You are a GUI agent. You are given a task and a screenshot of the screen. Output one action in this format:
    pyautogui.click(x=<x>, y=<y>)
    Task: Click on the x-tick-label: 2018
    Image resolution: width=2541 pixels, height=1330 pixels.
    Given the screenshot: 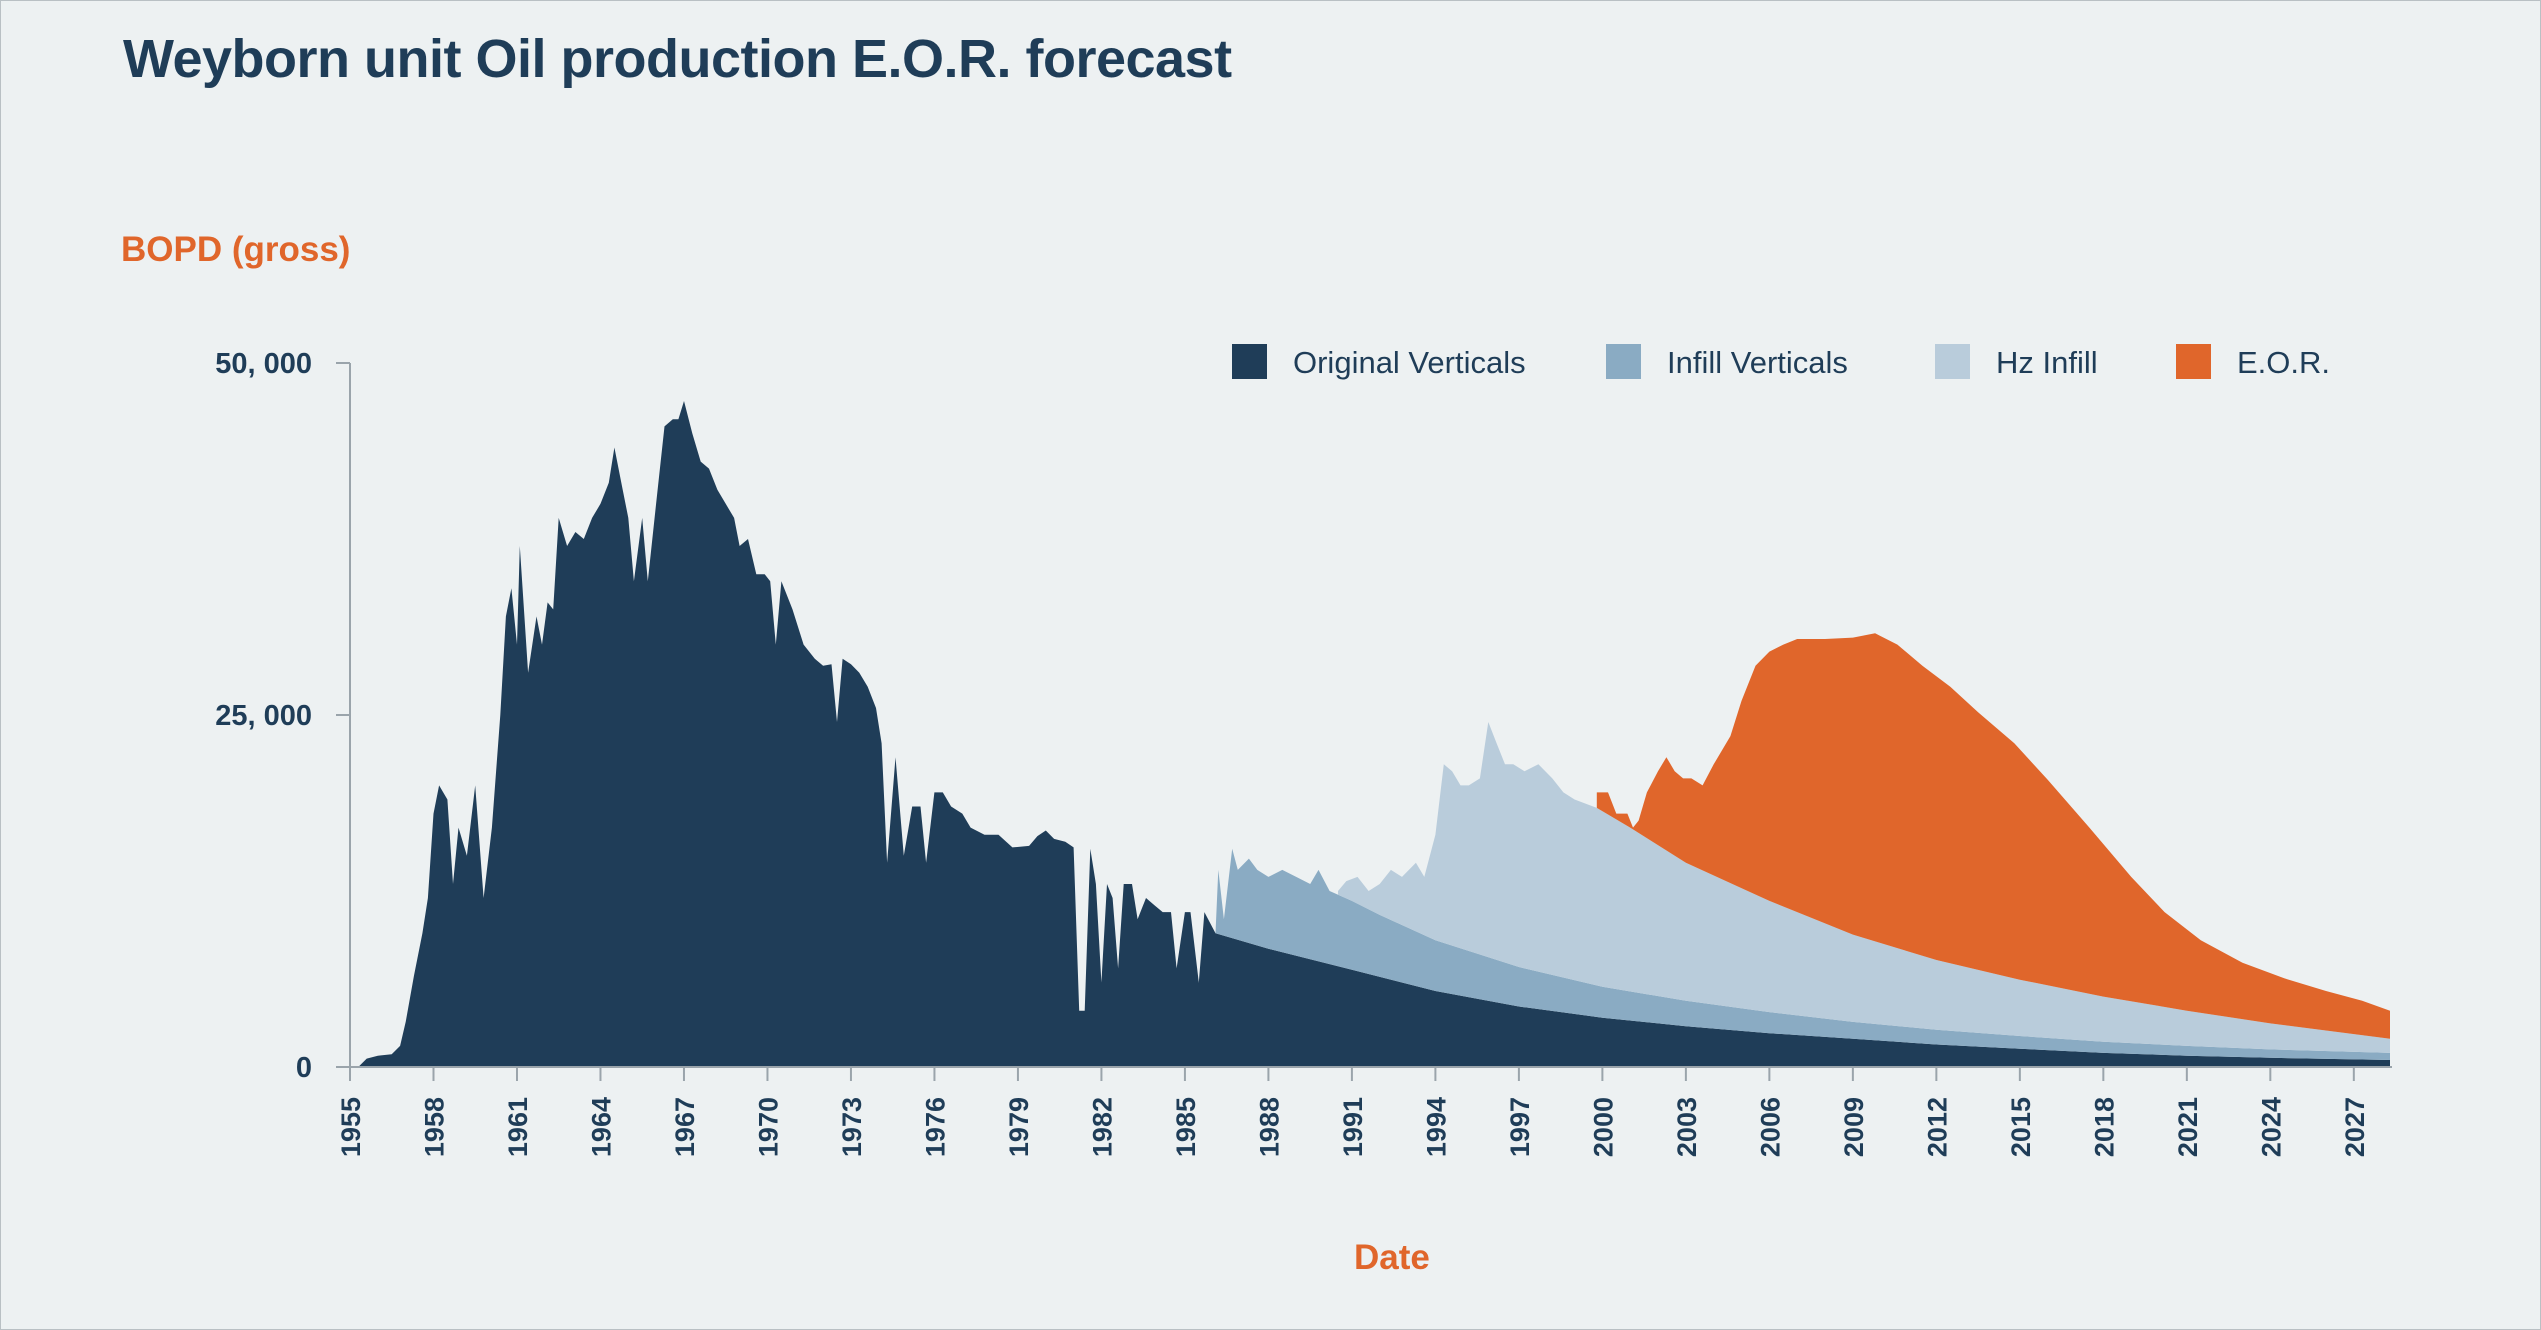 What is the action you would take?
    pyautogui.click(x=2104, y=1127)
    